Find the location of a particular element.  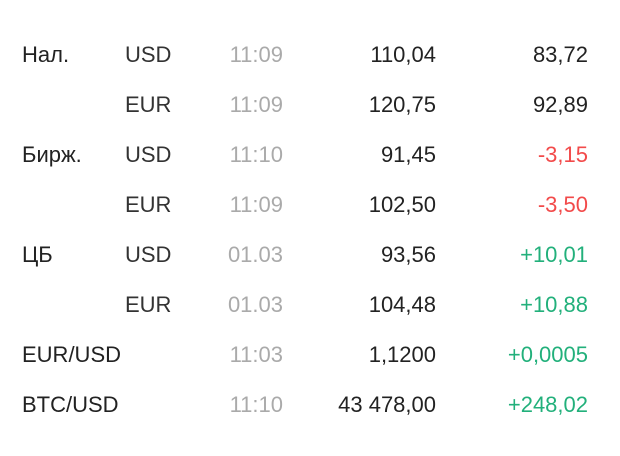

rate-row: Бирж. USD 11:10 91,45 -3,15 is located at coordinates (310, 155).